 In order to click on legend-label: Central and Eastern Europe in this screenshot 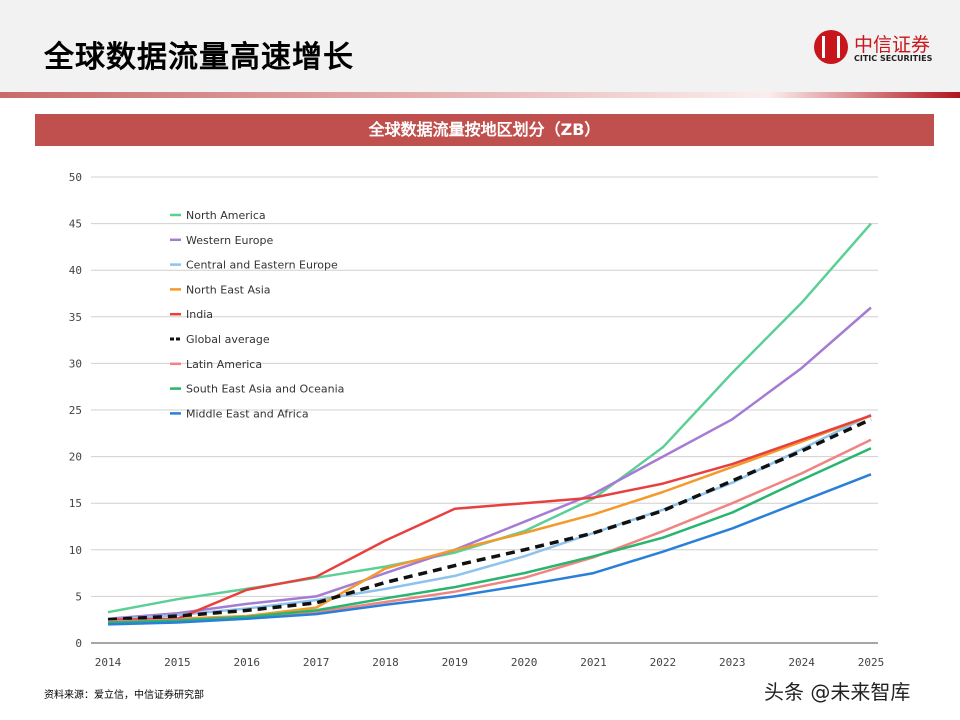, I will do `click(262, 265)`.